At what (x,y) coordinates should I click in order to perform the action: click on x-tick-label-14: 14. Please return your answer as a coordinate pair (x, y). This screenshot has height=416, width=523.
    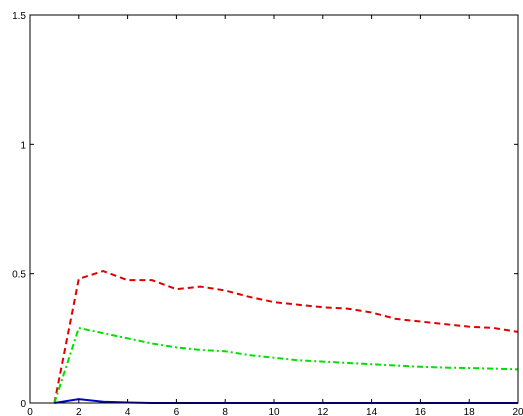
    Looking at the image, I should click on (372, 411).